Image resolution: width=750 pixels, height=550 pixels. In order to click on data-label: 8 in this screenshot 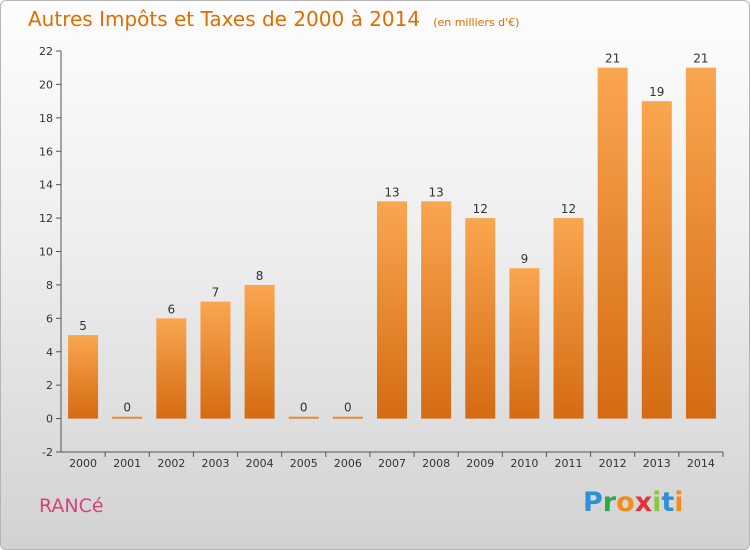, I will do `click(260, 276)`.